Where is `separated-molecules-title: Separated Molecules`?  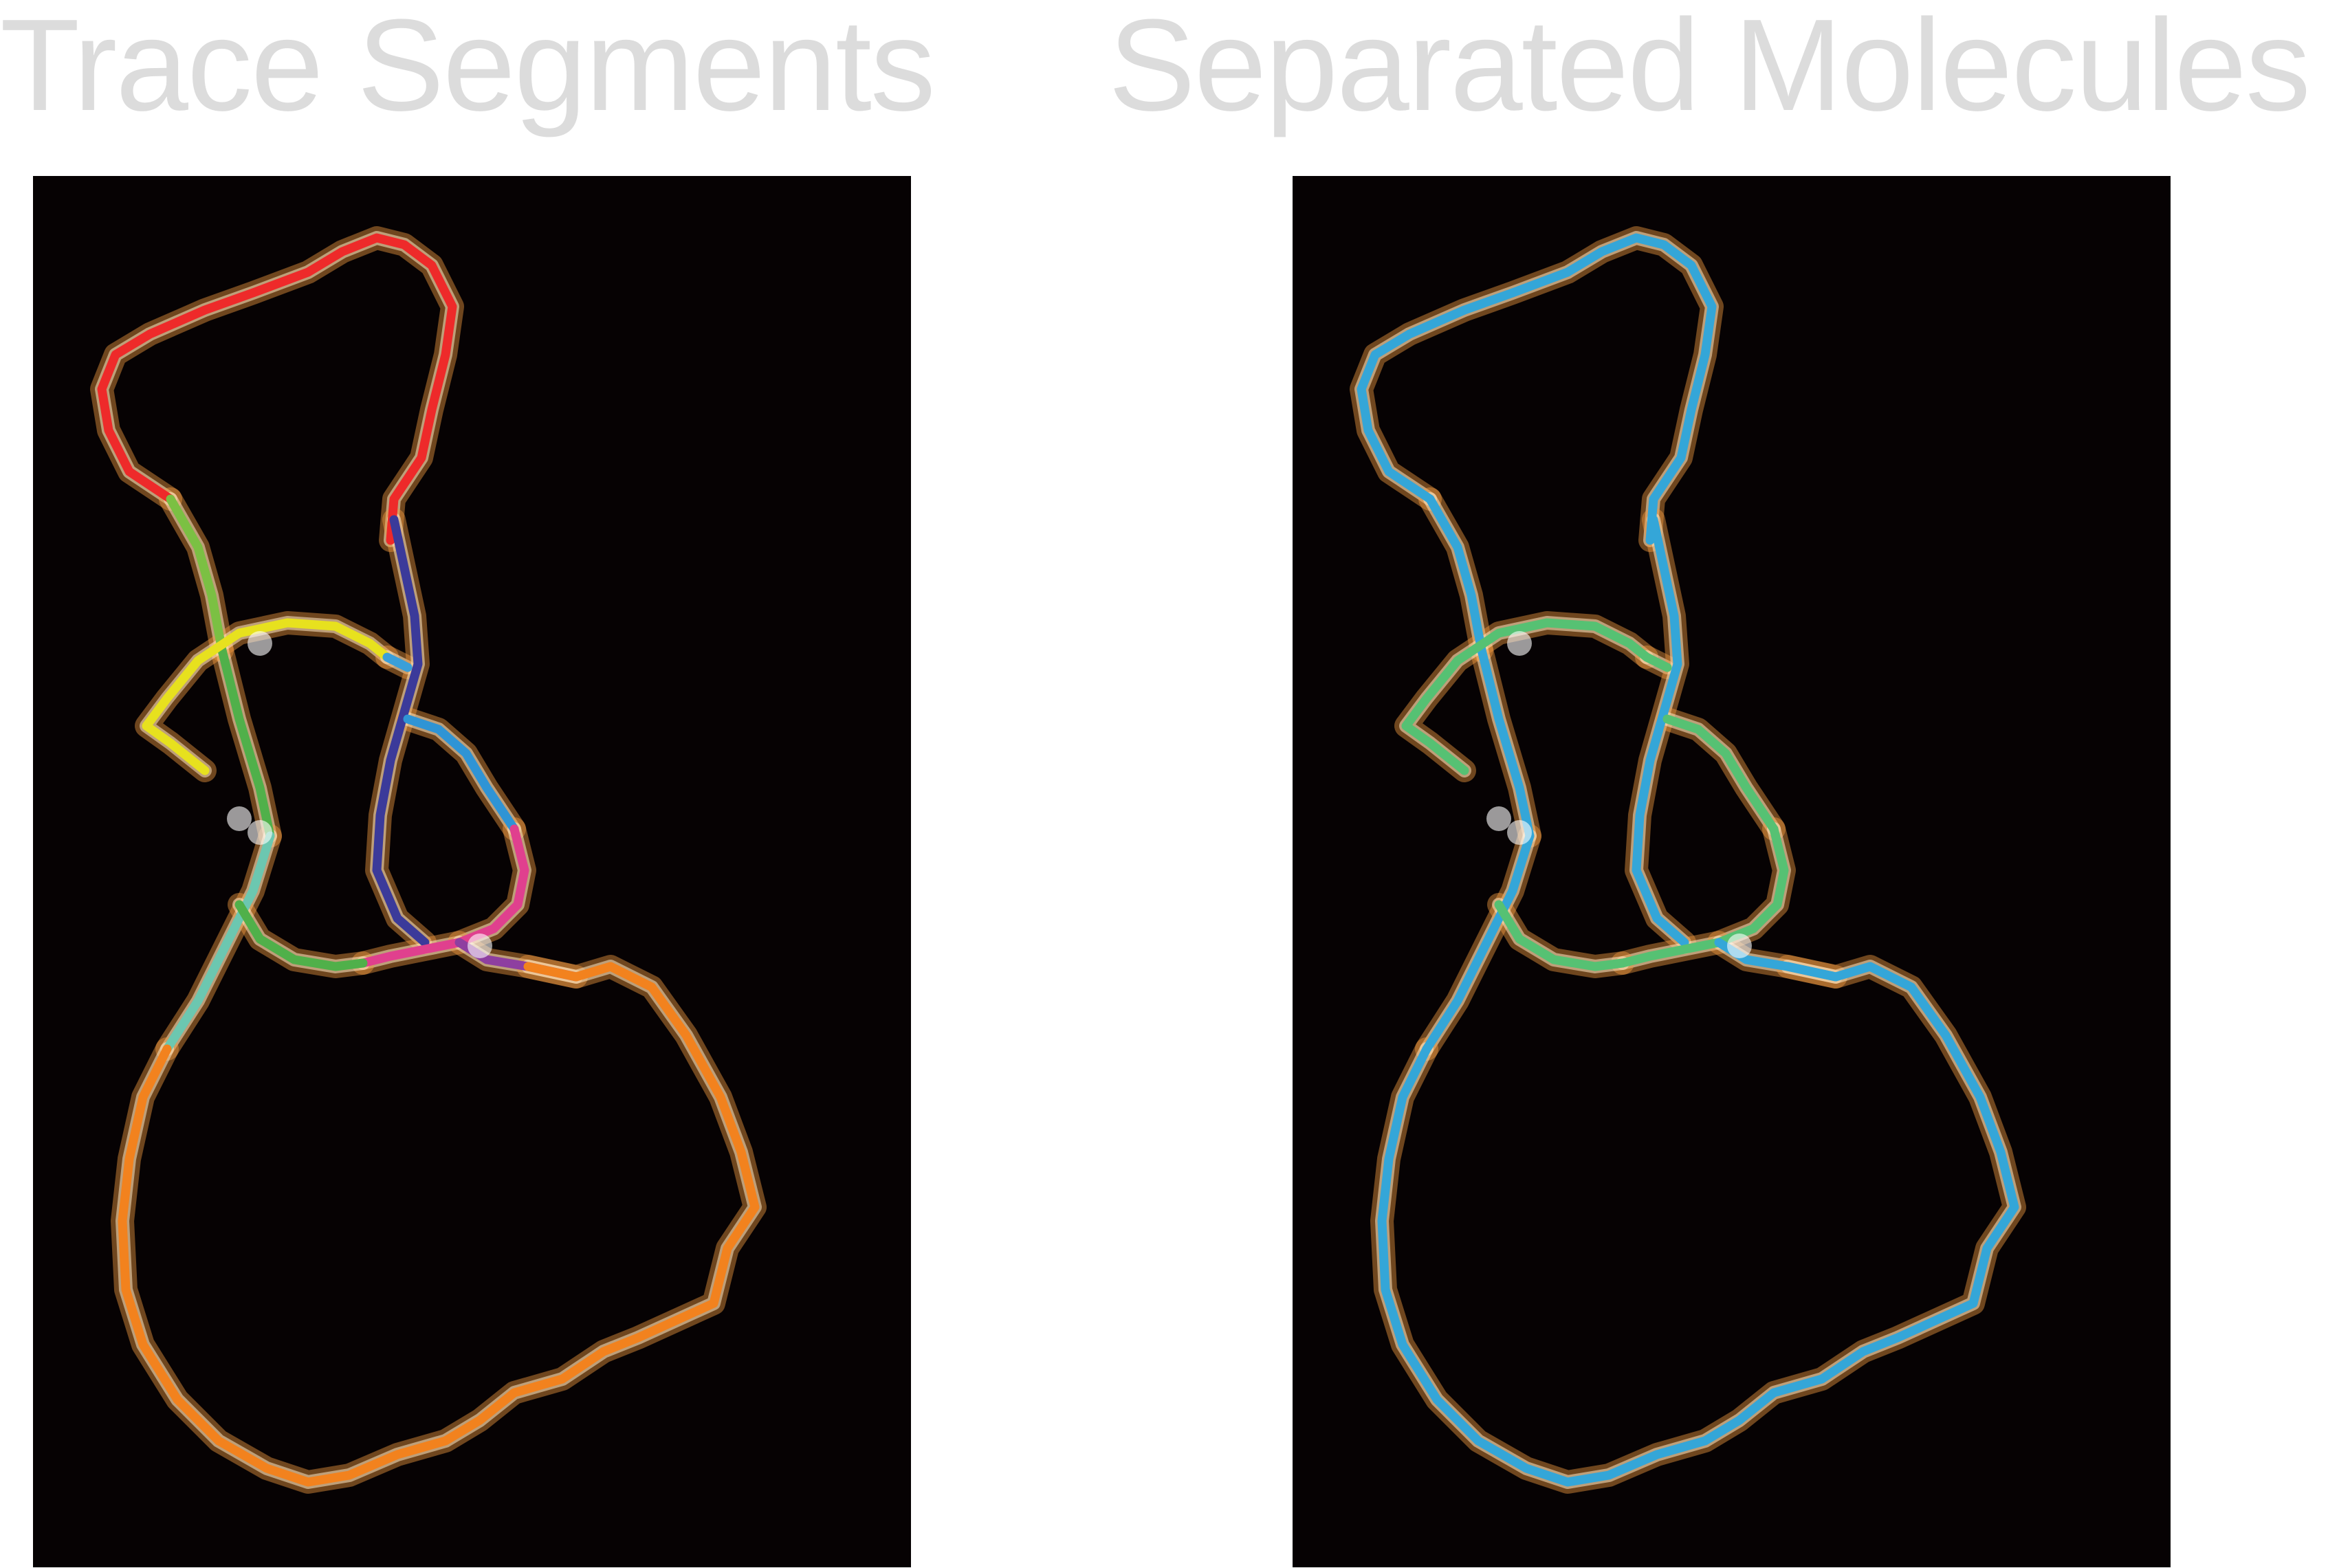 separated-molecules-title: Separated Molecules is located at coordinates (1709, 69).